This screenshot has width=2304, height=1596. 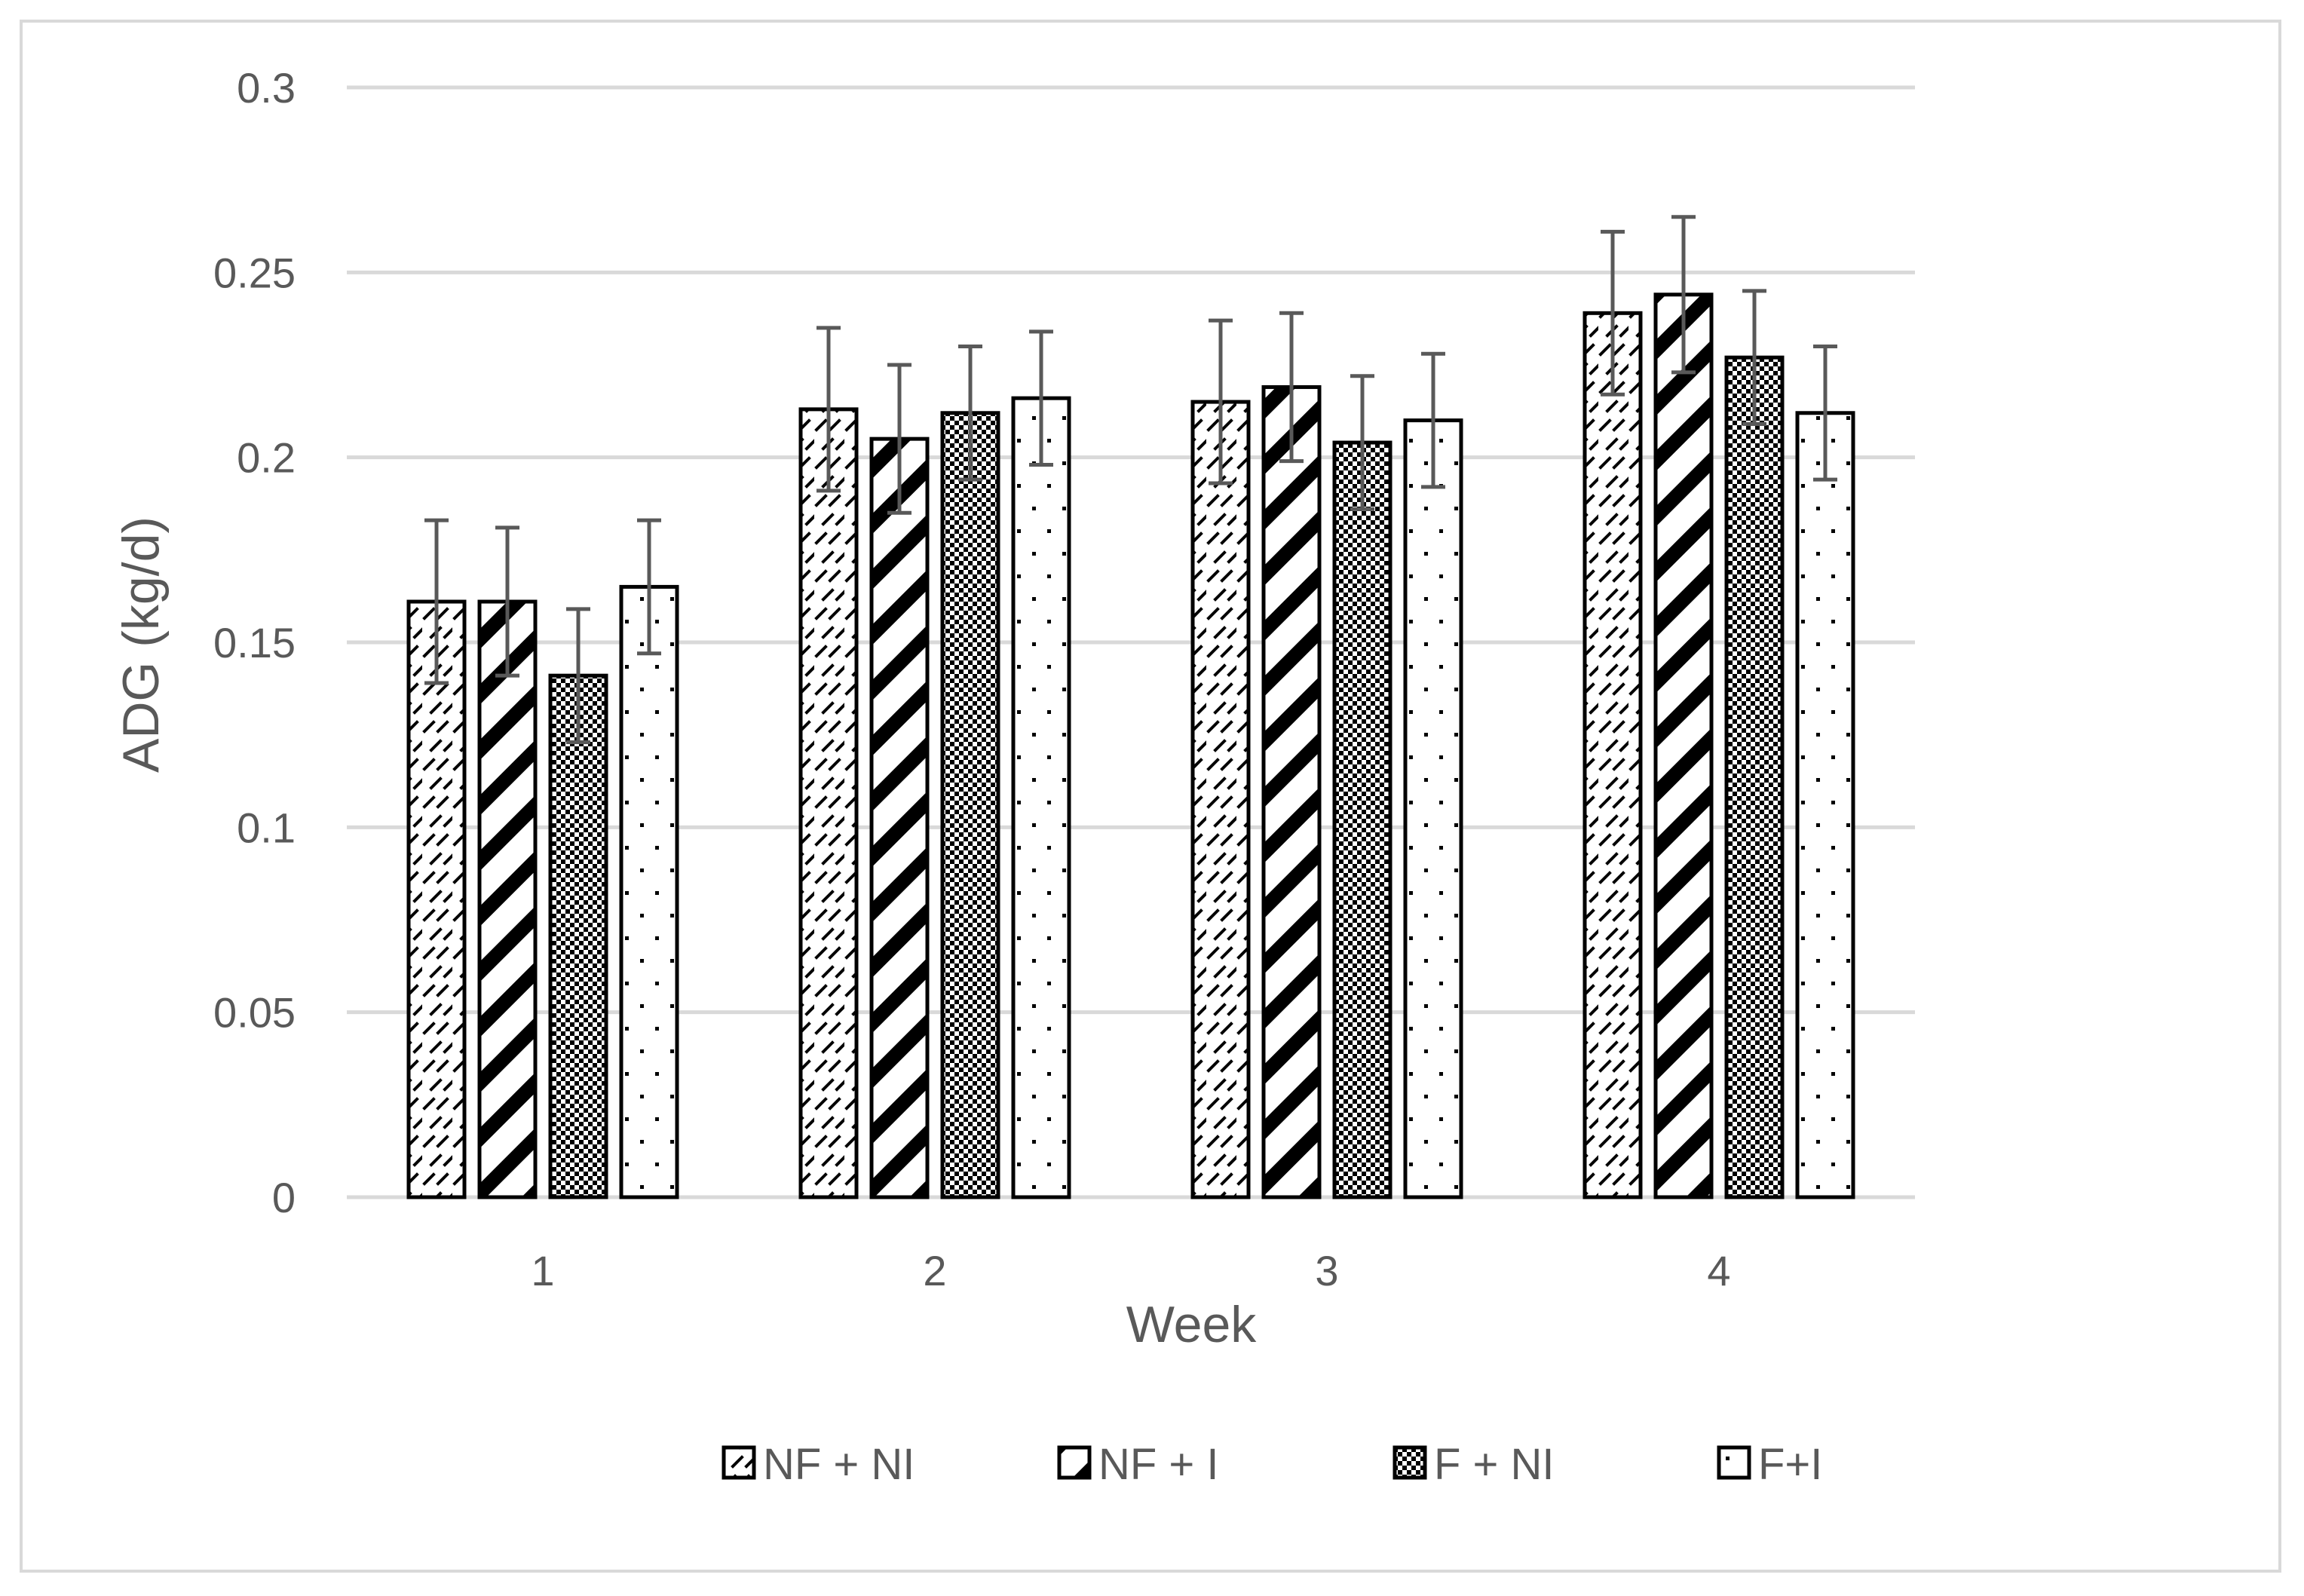 What do you see at coordinates (934, 1270) in the screenshot?
I see `x-tick-label: 2` at bounding box center [934, 1270].